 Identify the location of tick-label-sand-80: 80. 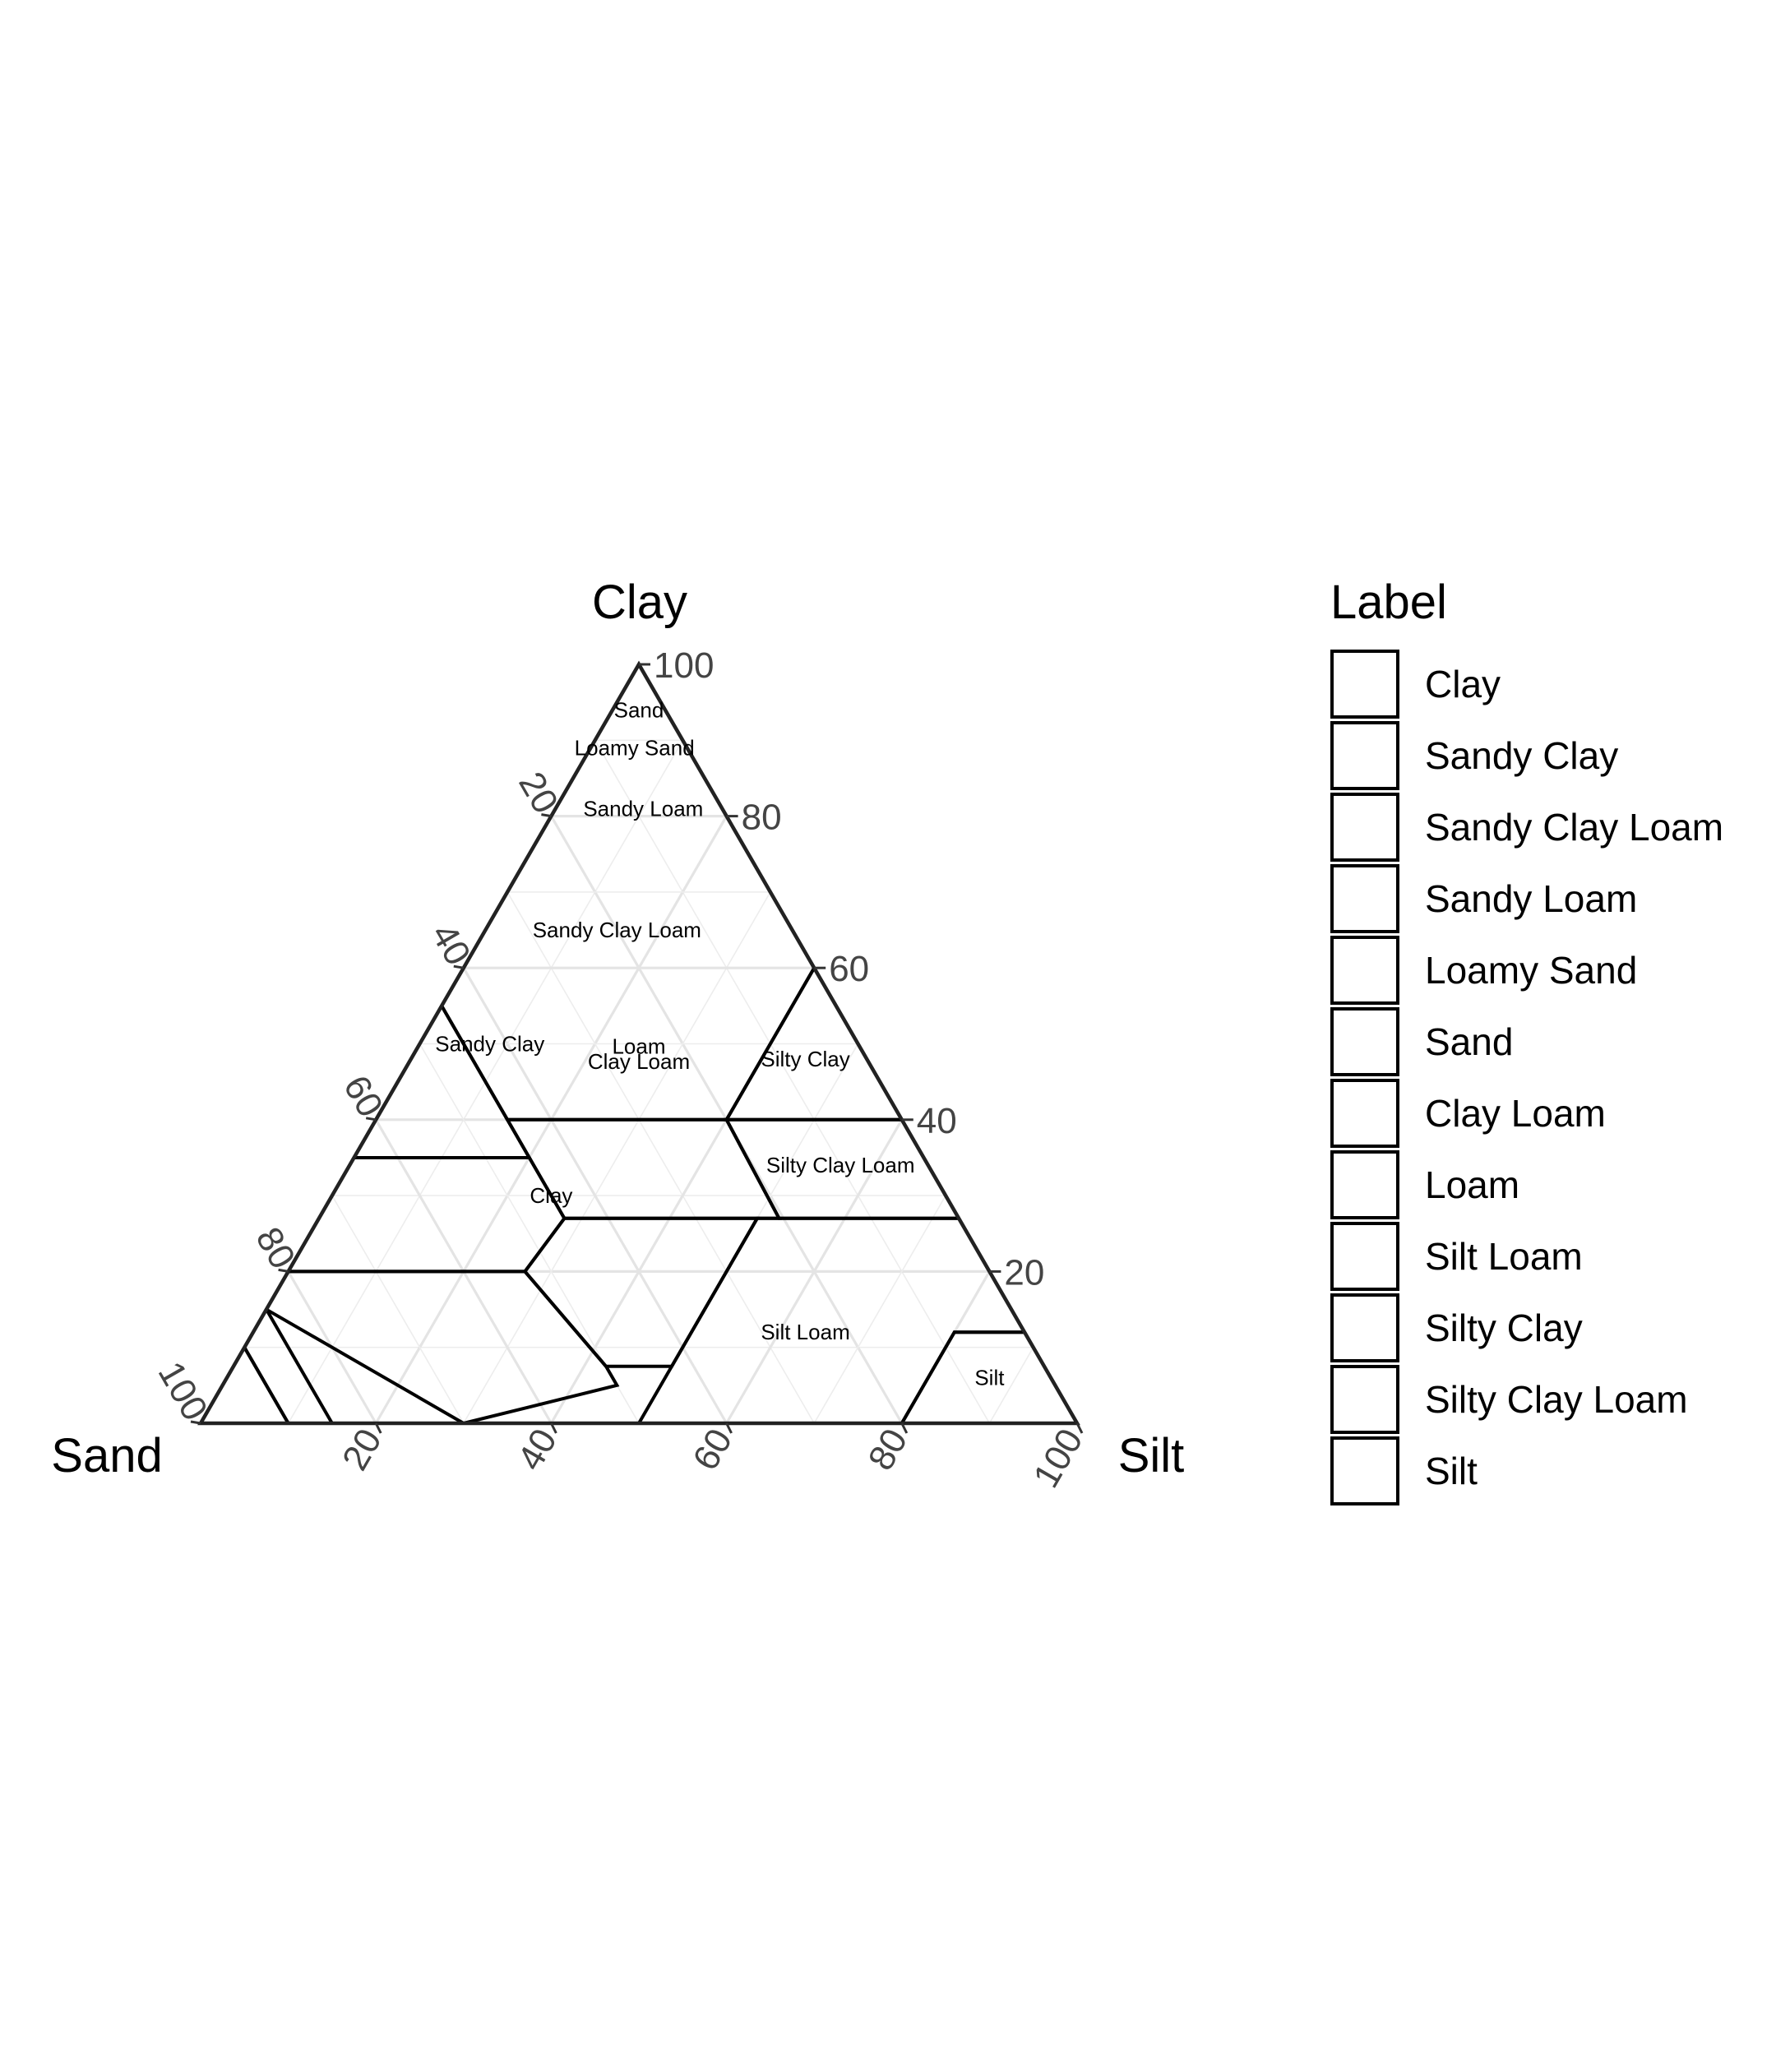
(275, 1248).